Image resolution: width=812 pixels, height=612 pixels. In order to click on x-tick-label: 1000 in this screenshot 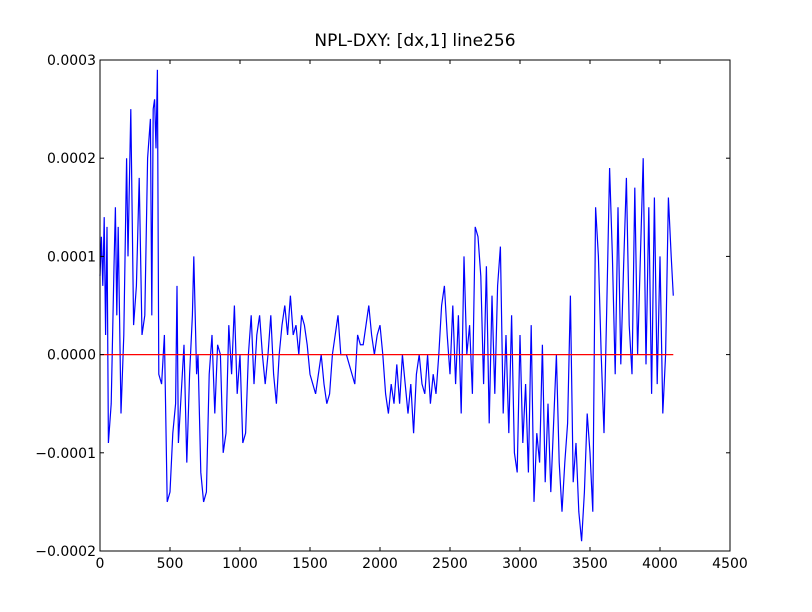, I will do `click(240, 564)`.